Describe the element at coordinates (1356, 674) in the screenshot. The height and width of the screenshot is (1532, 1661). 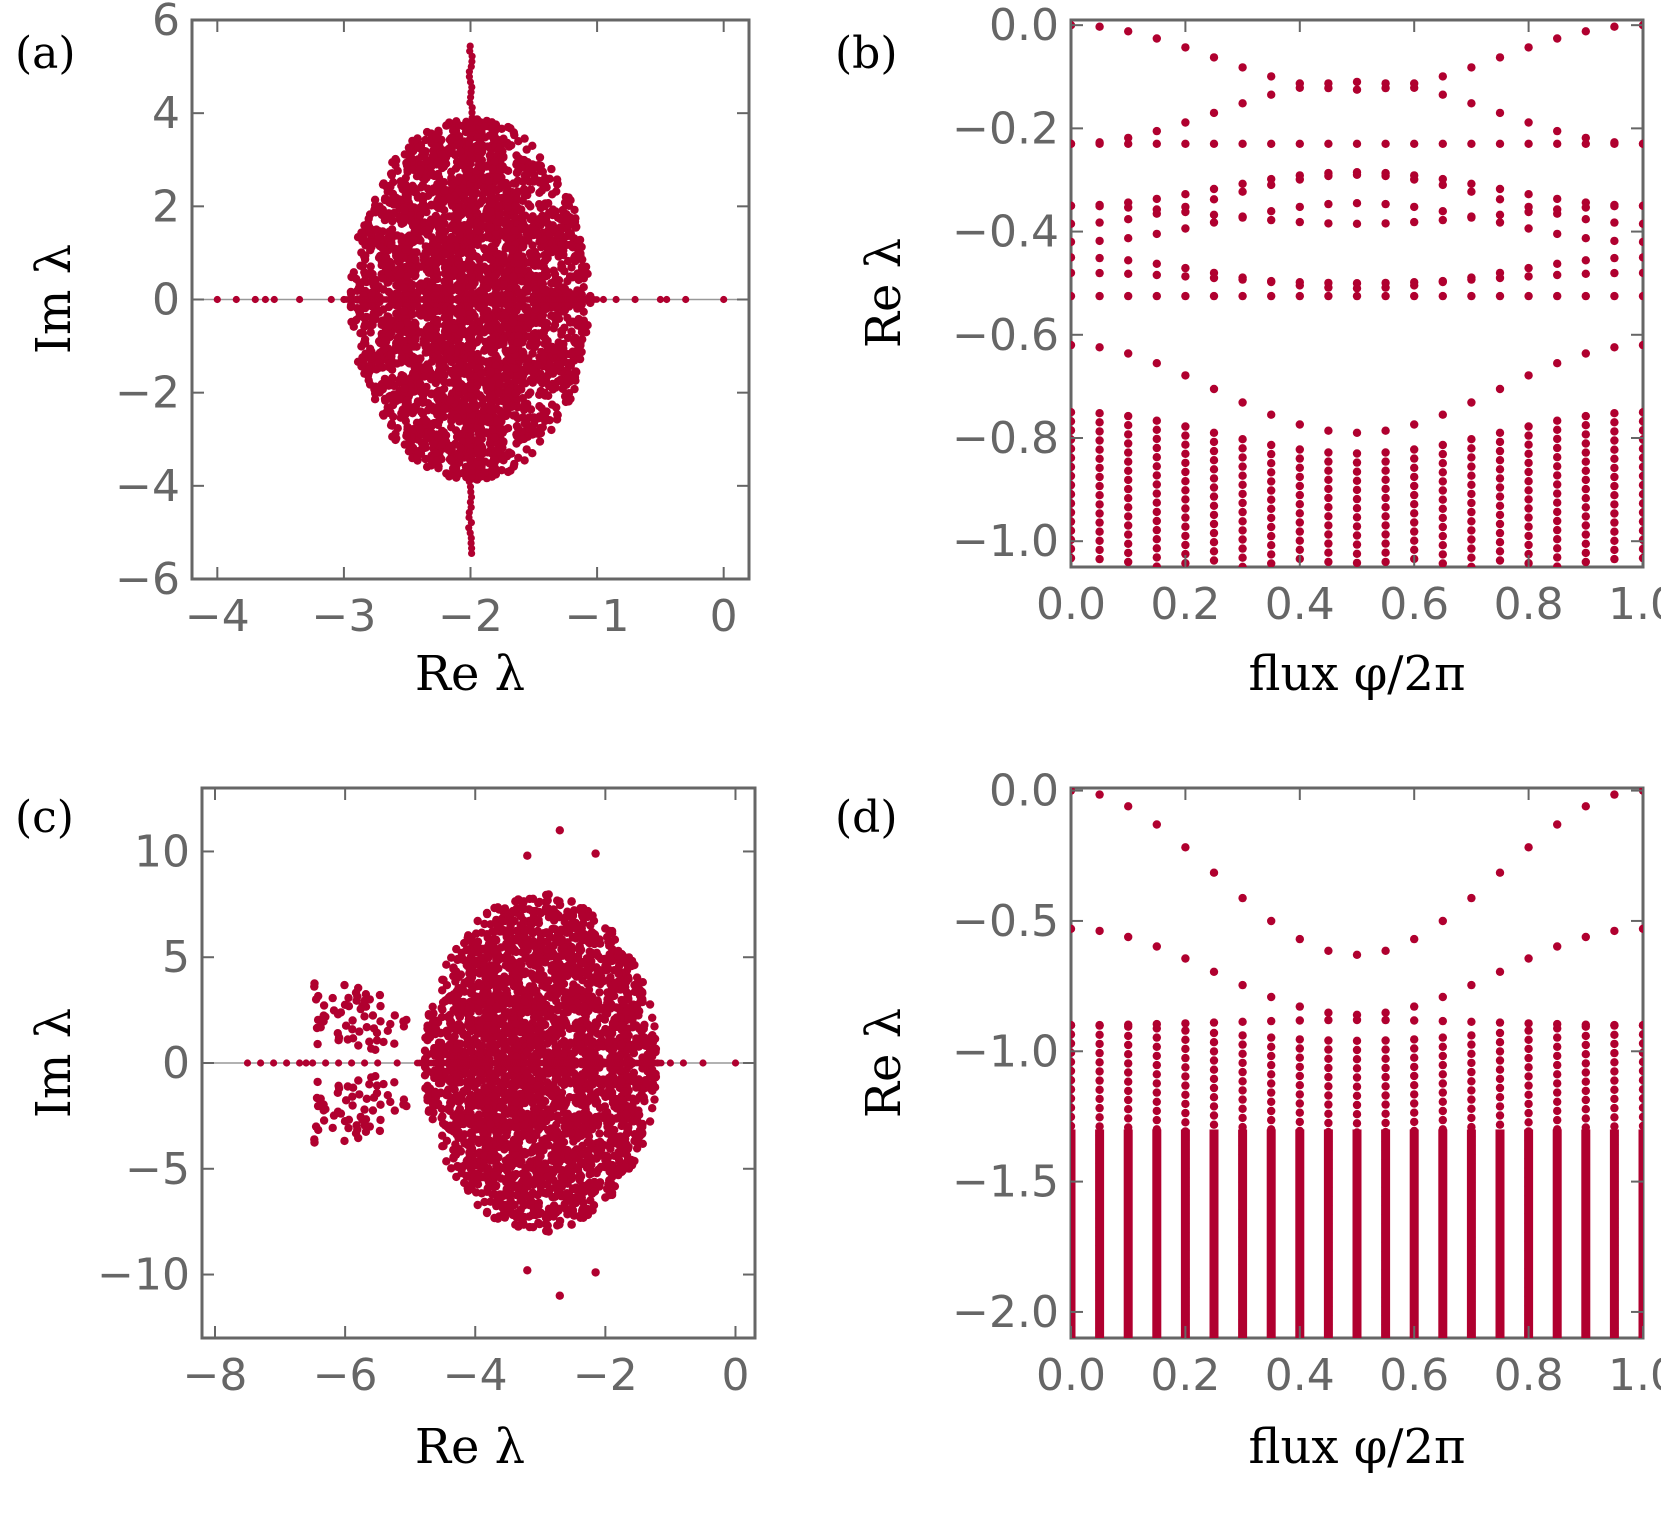
I see `x-axis-title: flux φ/2π` at that location.